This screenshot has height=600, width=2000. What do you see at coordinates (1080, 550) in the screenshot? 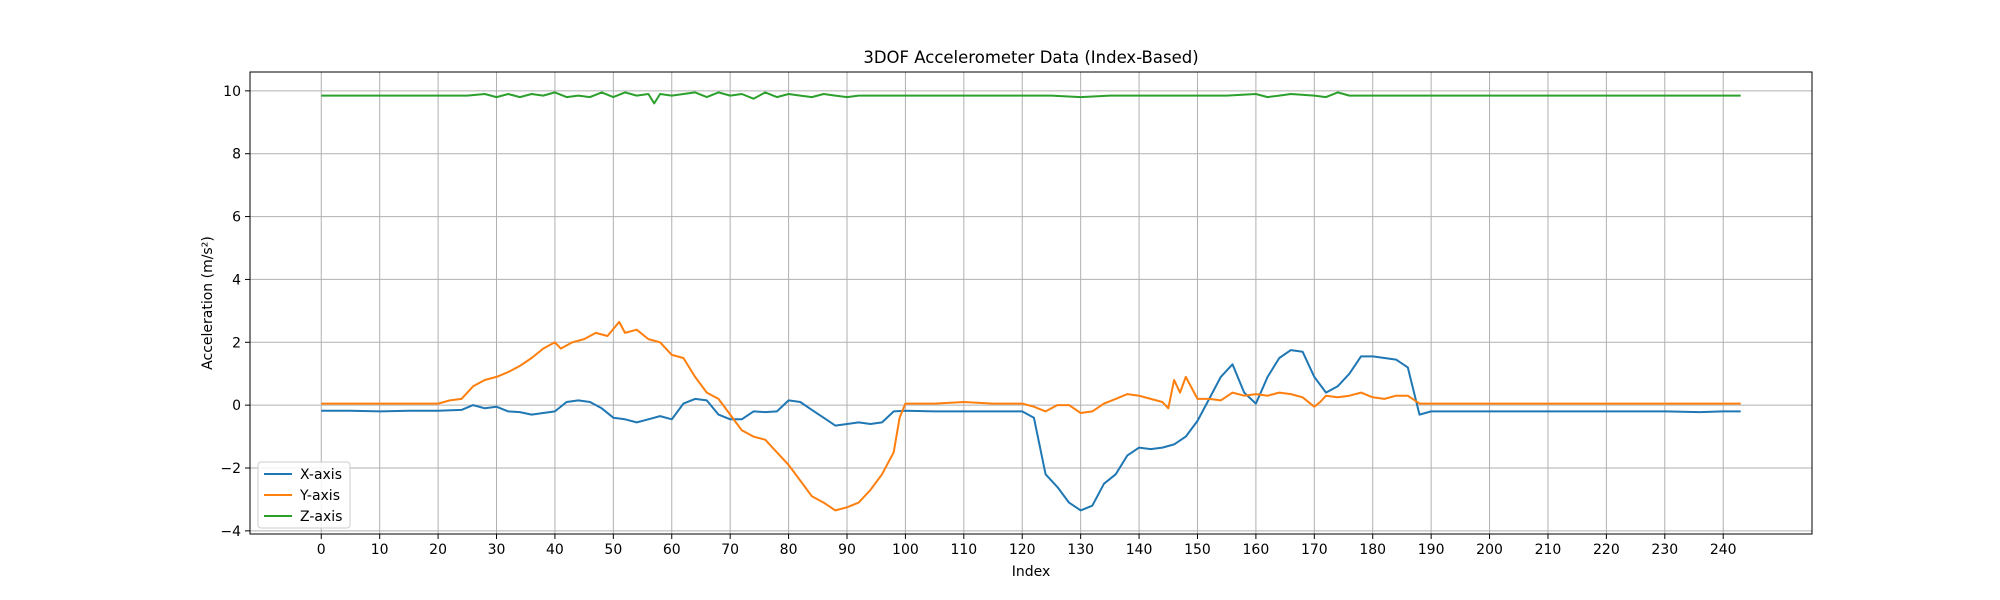
I see `x-tick-label: 130` at bounding box center [1080, 550].